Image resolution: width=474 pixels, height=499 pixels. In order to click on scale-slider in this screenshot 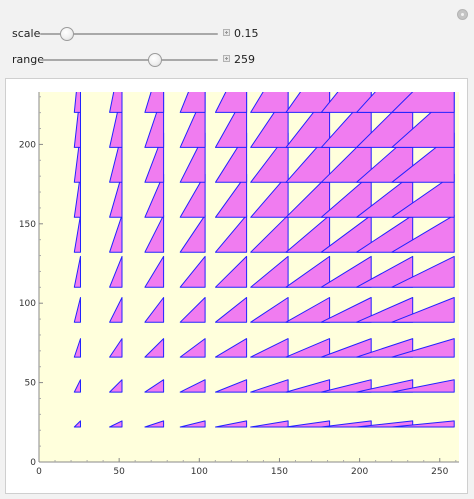, I will do `click(129, 34)`.